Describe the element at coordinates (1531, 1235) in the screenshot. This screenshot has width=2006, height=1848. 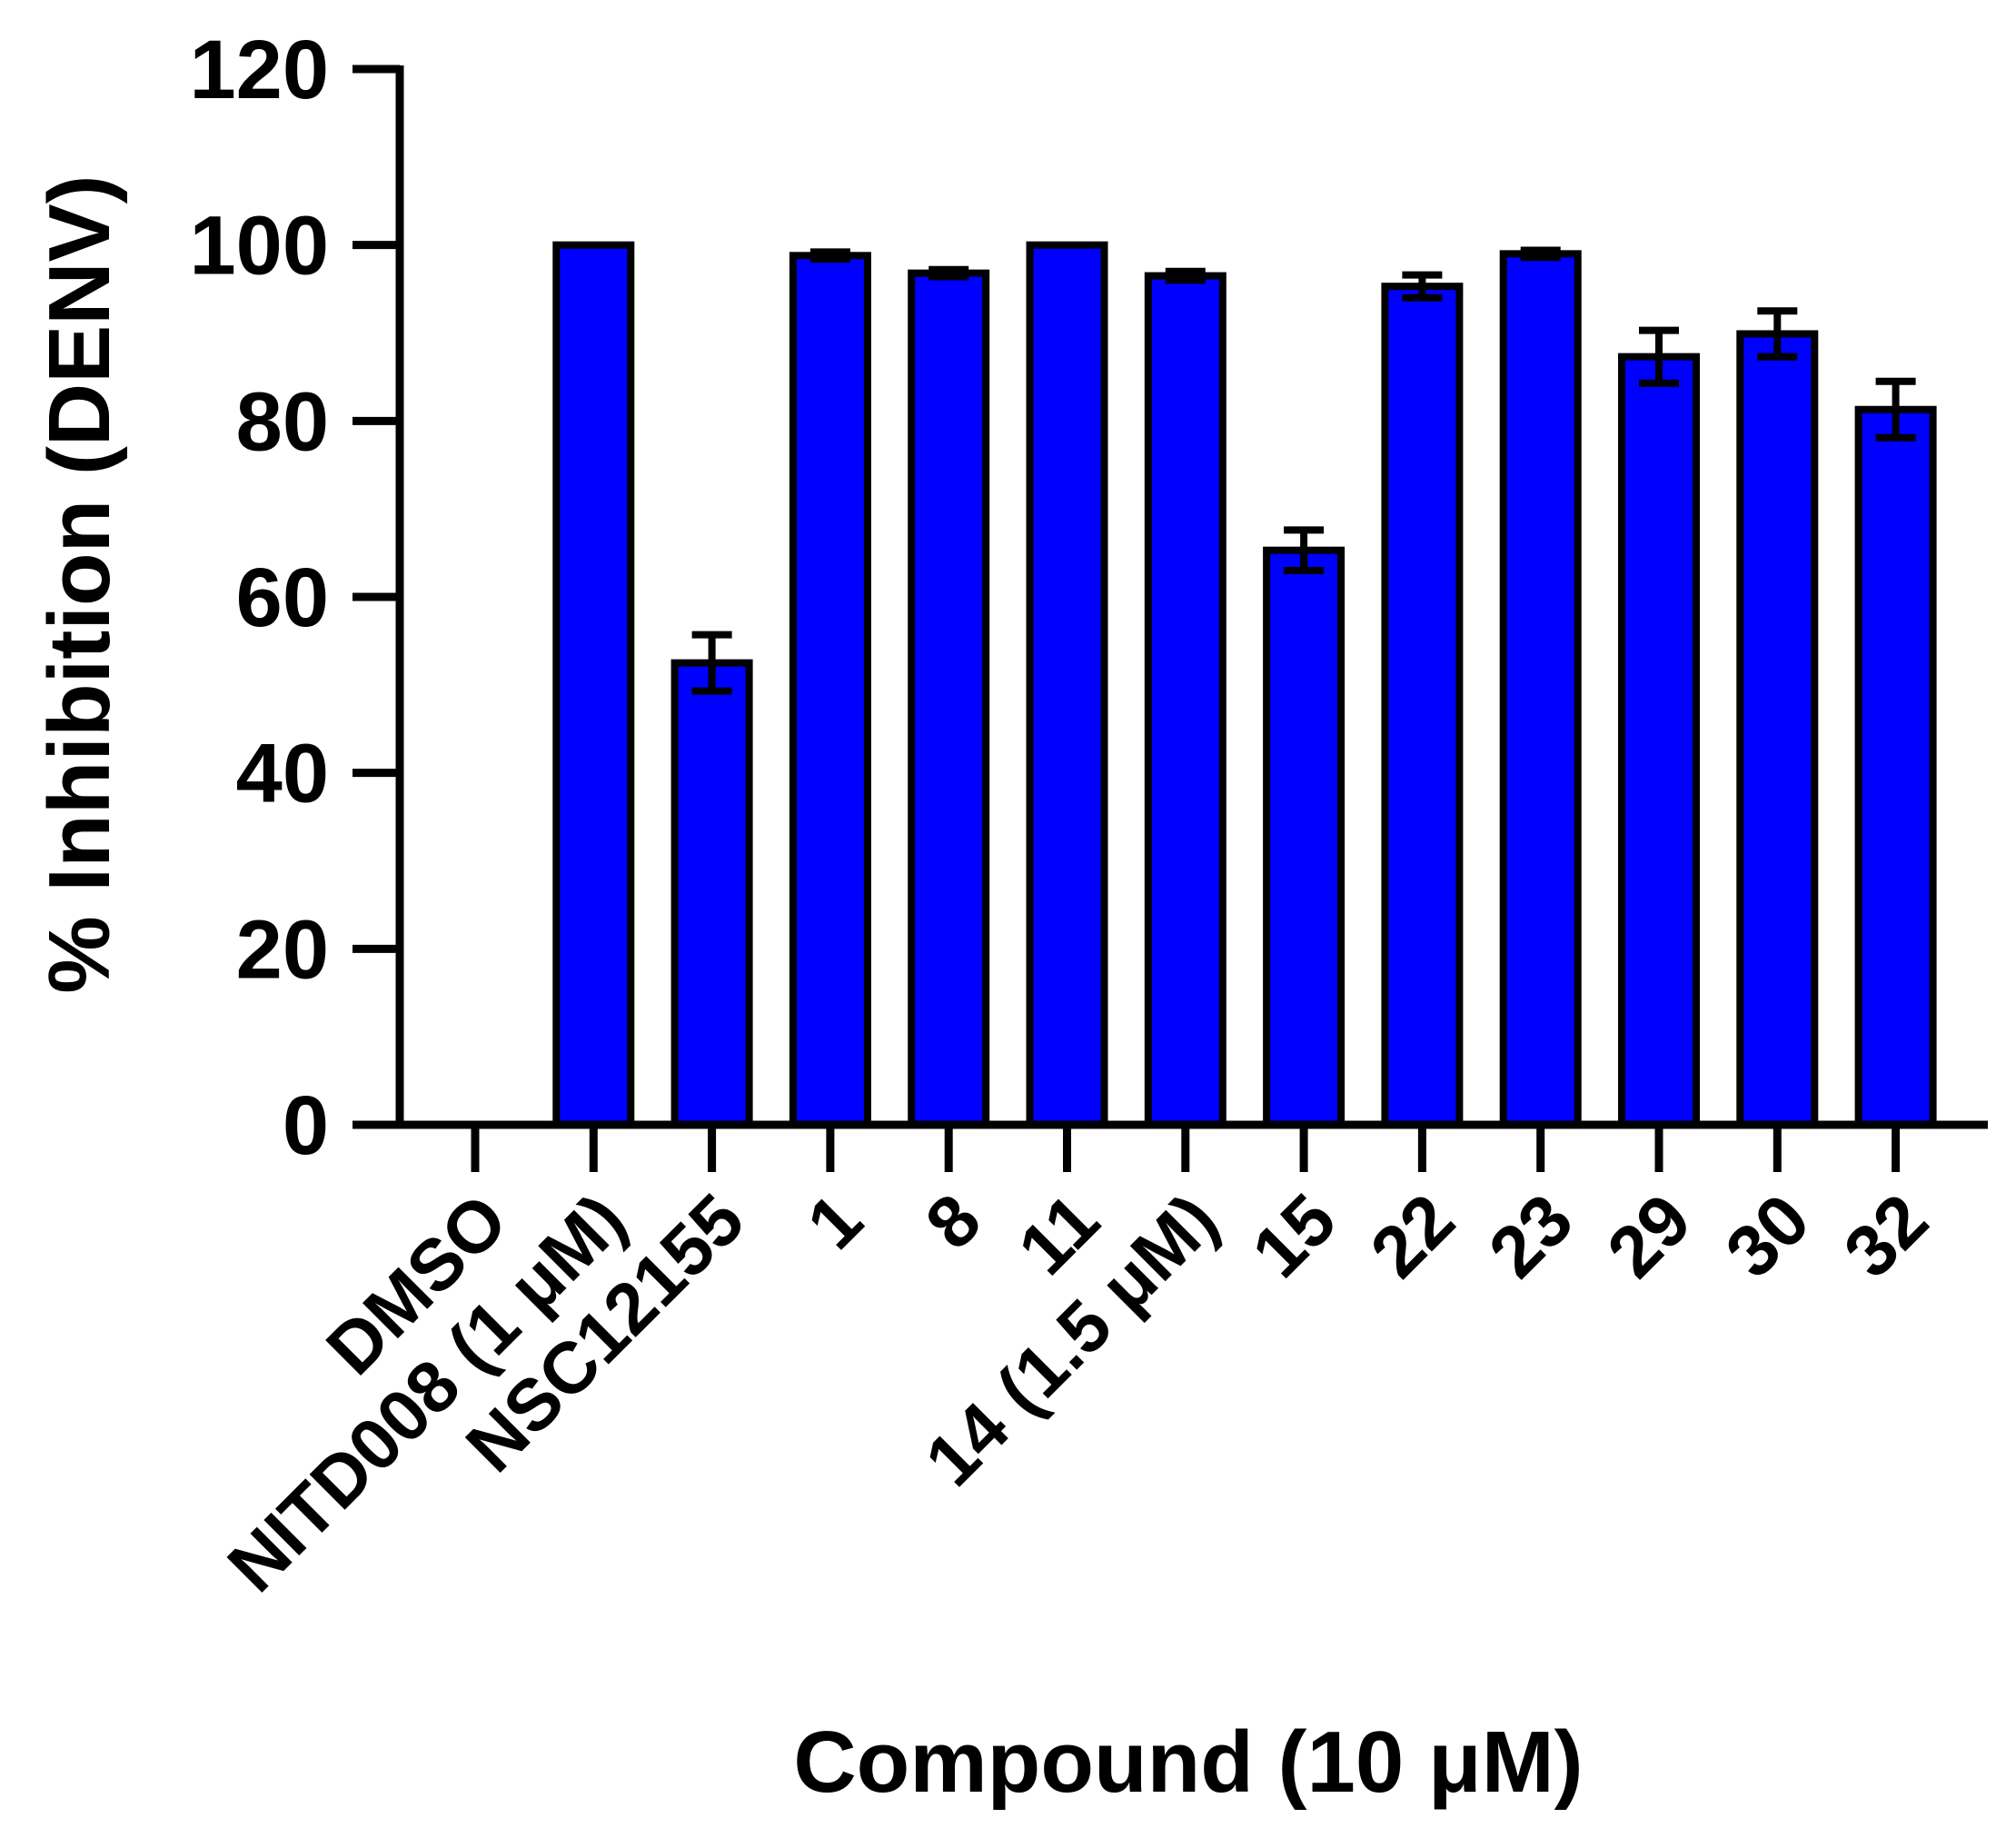
I see `x-tick-label: 23` at that location.